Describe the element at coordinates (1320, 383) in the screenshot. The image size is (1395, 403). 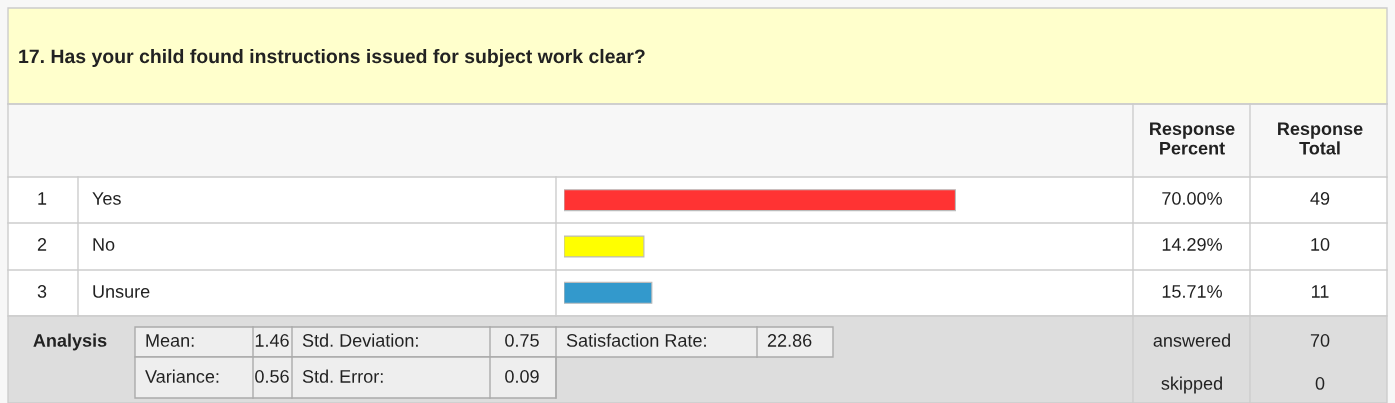
I see `text: 0` at that location.